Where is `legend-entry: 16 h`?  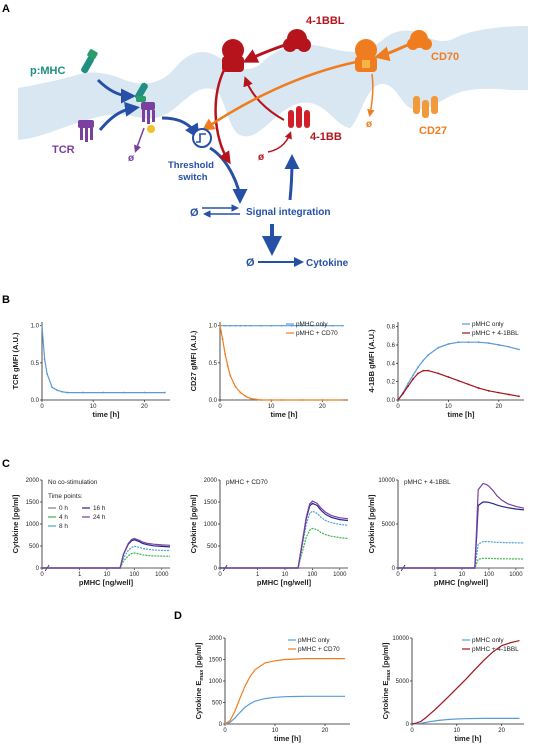
legend-entry: 16 h is located at coordinates (99, 508).